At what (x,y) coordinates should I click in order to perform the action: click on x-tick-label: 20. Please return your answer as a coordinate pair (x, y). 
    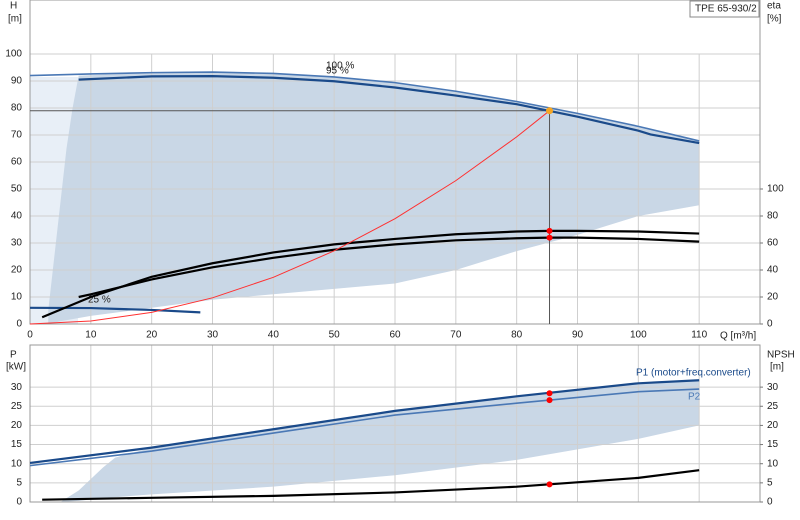
    Looking at the image, I should click on (152, 335).